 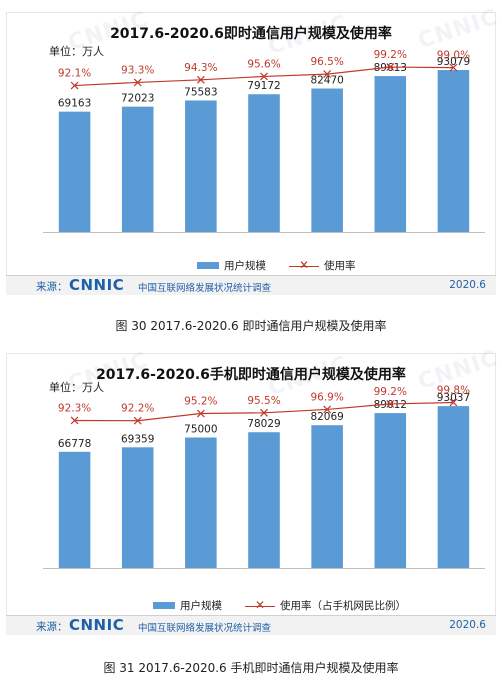 What do you see at coordinates (326, 81) in the screenshot?
I see `bar-value-label: 82470` at bounding box center [326, 81].